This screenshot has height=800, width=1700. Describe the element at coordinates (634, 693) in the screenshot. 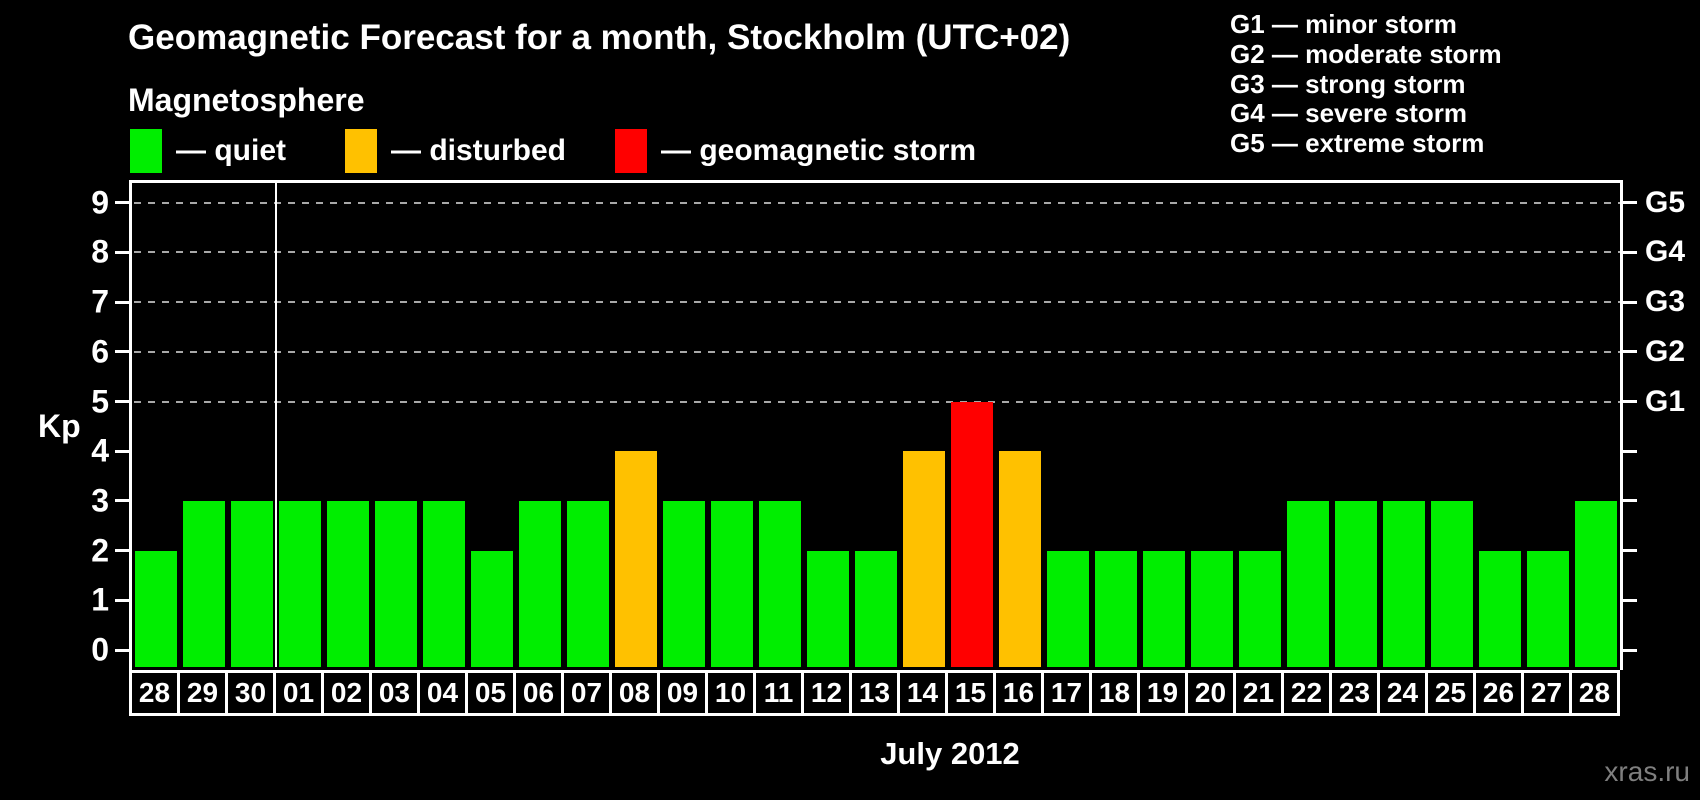

I see `day-label: 08` at that location.